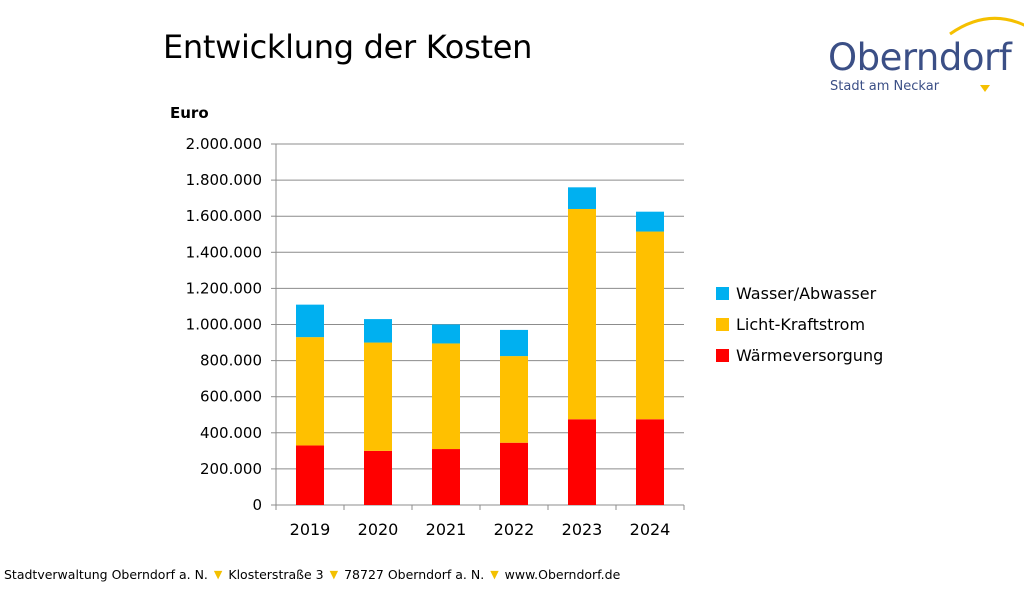 This screenshot has height=597, width=1024. Describe the element at coordinates (514, 473) in the screenshot. I see `bar-waermeversorgung-2022` at that location.